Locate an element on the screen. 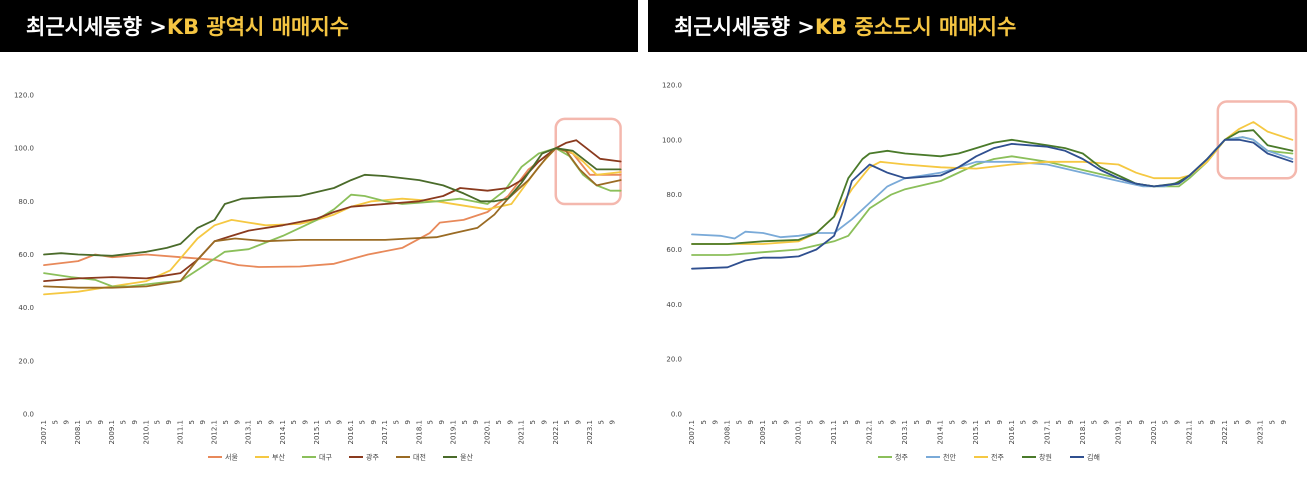 The image size is (1307, 479). y-tick-label: 20.0 is located at coordinates (674, 360).